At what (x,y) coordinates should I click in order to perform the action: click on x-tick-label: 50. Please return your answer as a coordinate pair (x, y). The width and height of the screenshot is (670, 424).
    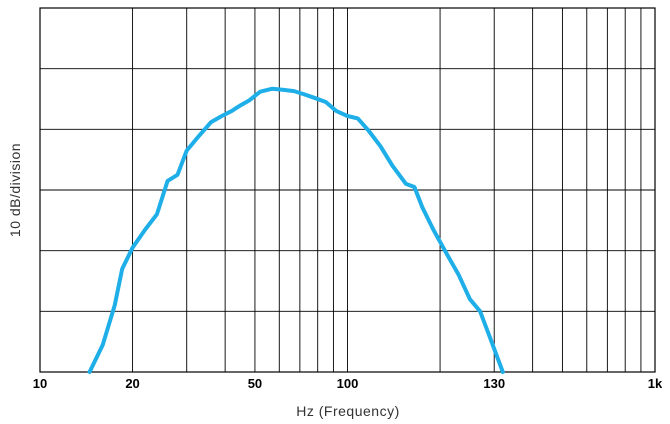
    Looking at the image, I should click on (255, 383).